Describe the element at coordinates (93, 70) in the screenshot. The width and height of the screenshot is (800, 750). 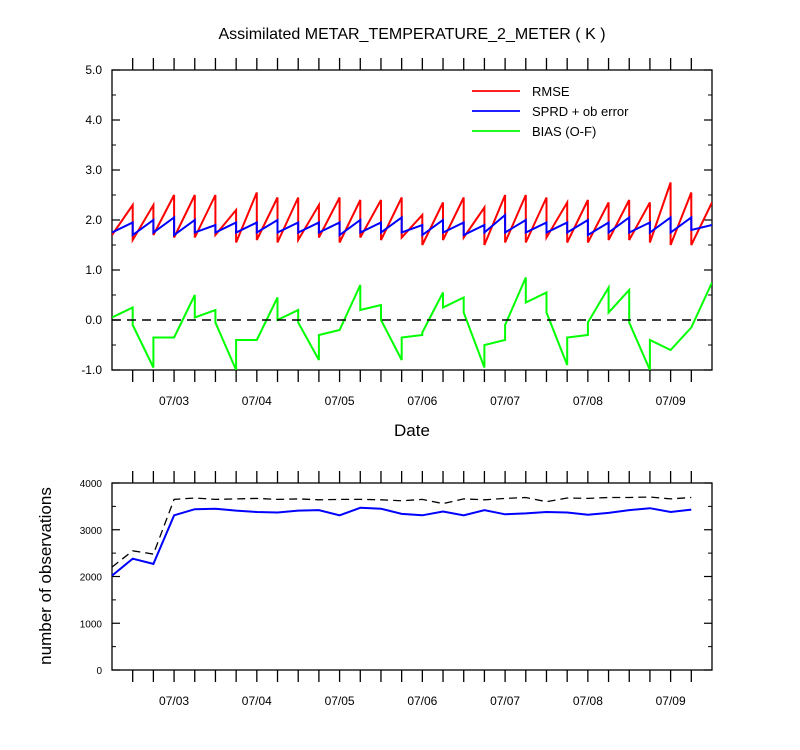
I see `y-tick-label: 5.0` at that location.